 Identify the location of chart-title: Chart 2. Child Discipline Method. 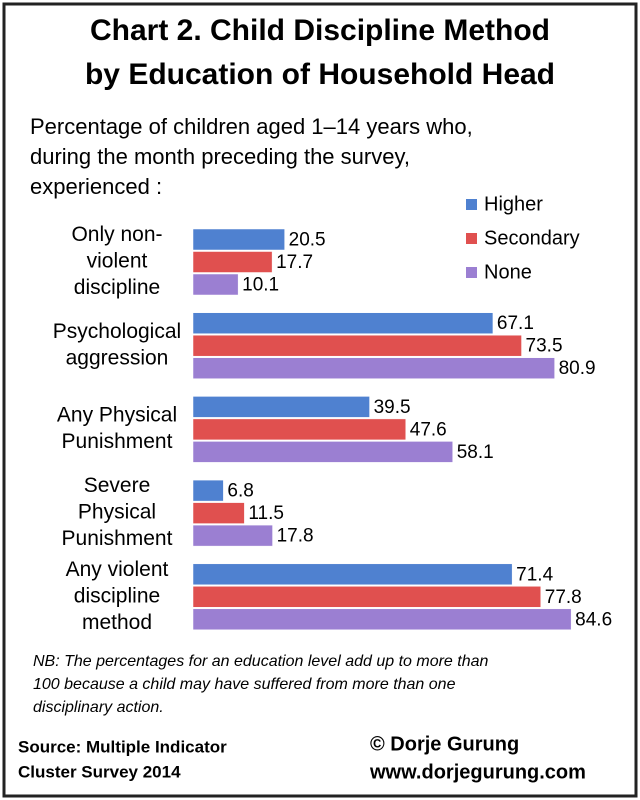
(320, 30).